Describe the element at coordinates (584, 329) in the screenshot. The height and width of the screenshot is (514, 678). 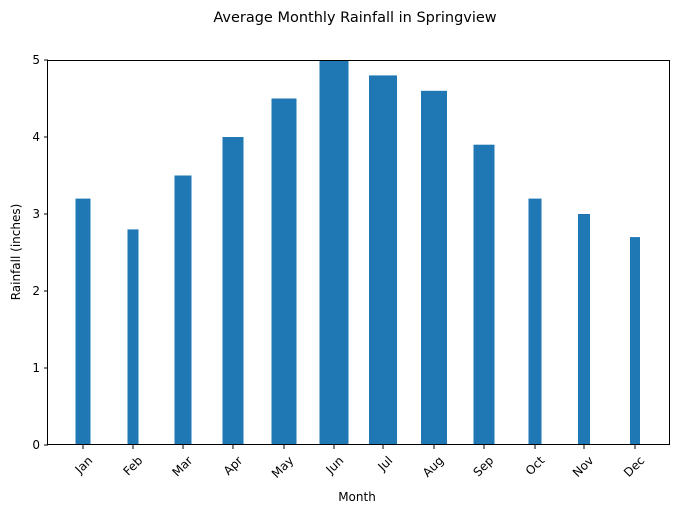
I see `bar-nov` at that location.